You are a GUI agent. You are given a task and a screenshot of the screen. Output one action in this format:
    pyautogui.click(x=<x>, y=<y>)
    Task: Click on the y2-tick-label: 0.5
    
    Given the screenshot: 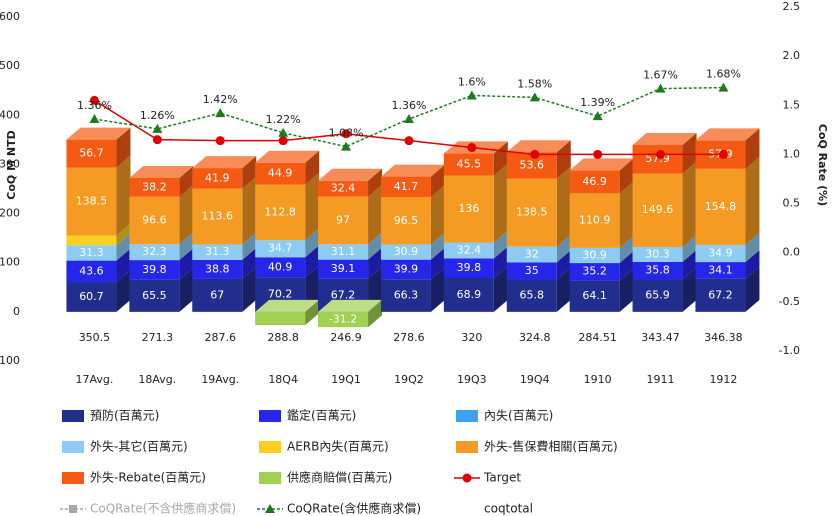 What is the action you would take?
    pyautogui.click(x=792, y=203)
    